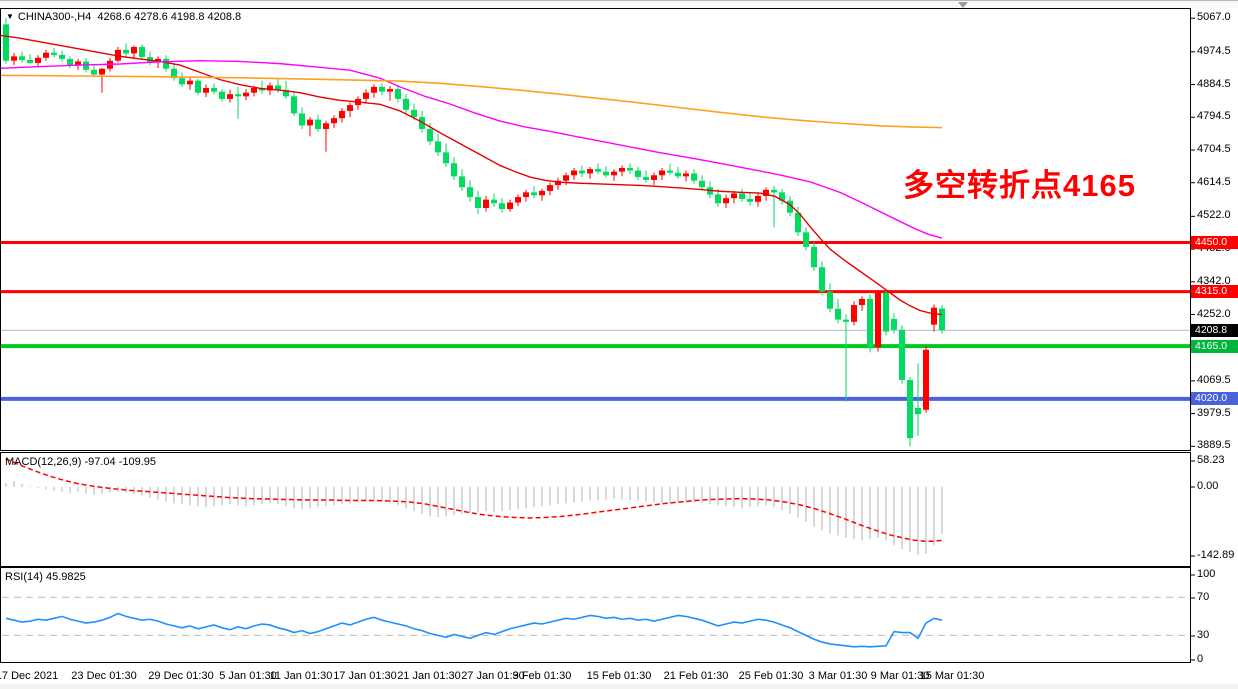 The image size is (1238, 689). I want to click on time-axis-label: 15 Mar 01:30, so click(952, 676).